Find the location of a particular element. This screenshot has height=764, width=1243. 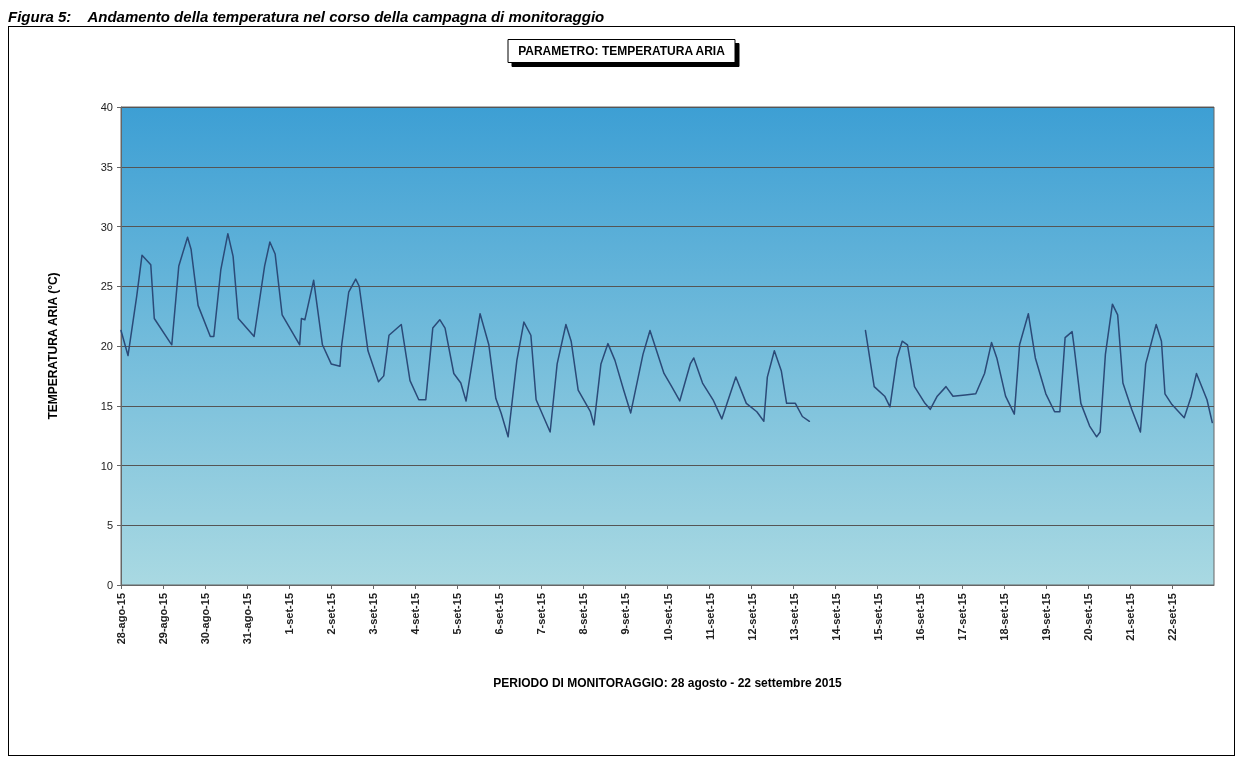

x-tick-label: 29-ago-15 is located at coordinates (163, 619).